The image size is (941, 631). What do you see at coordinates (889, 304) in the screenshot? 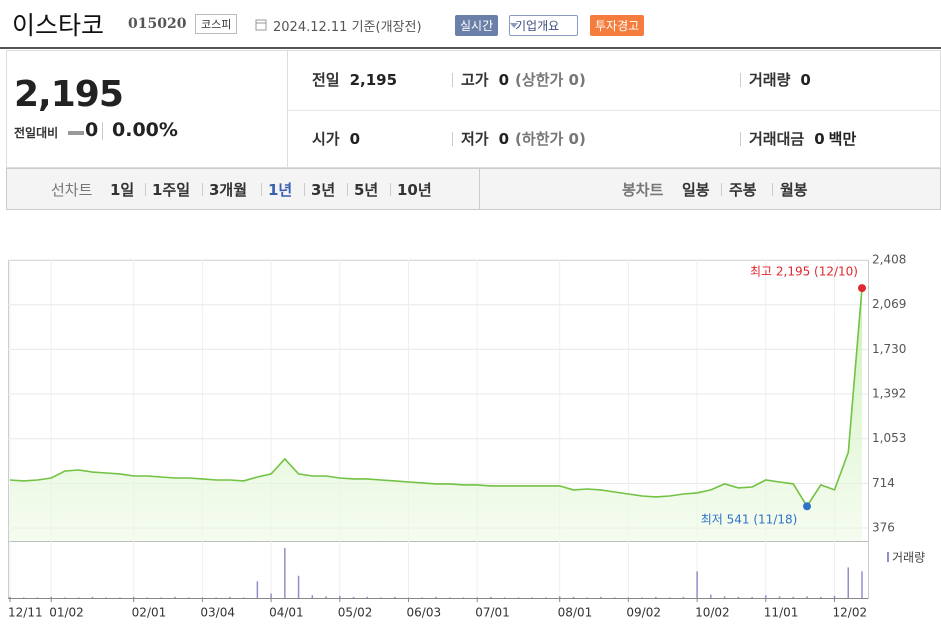
I see `y-tick-label: 2,069` at bounding box center [889, 304].